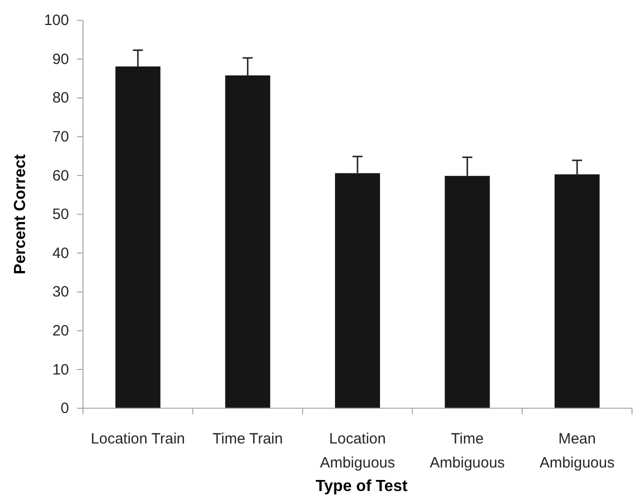  What do you see at coordinates (56, 21) in the screenshot?
I see `y-tick-label: 100` at bounding box center [56, 21].